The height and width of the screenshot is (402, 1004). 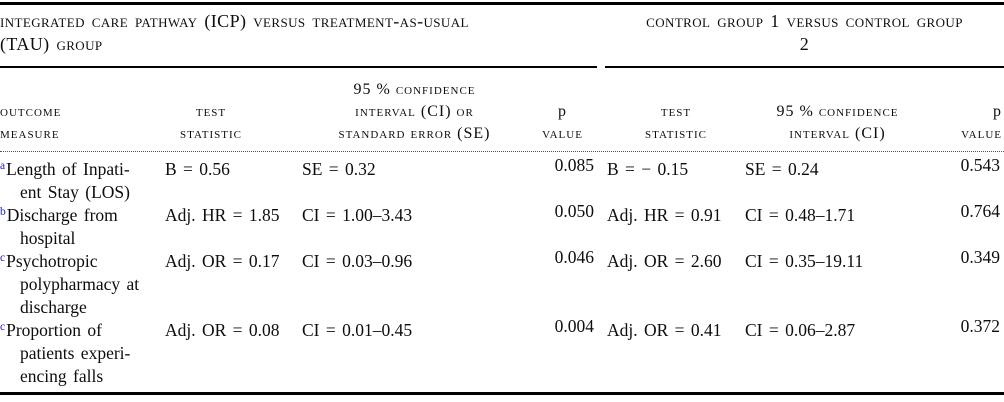 What do you see at coordinates (664, 330) in the screenshot?
I see `g2-test-statistic-cell: Adj. OR = 0.41` at bounding box center [664, 330].